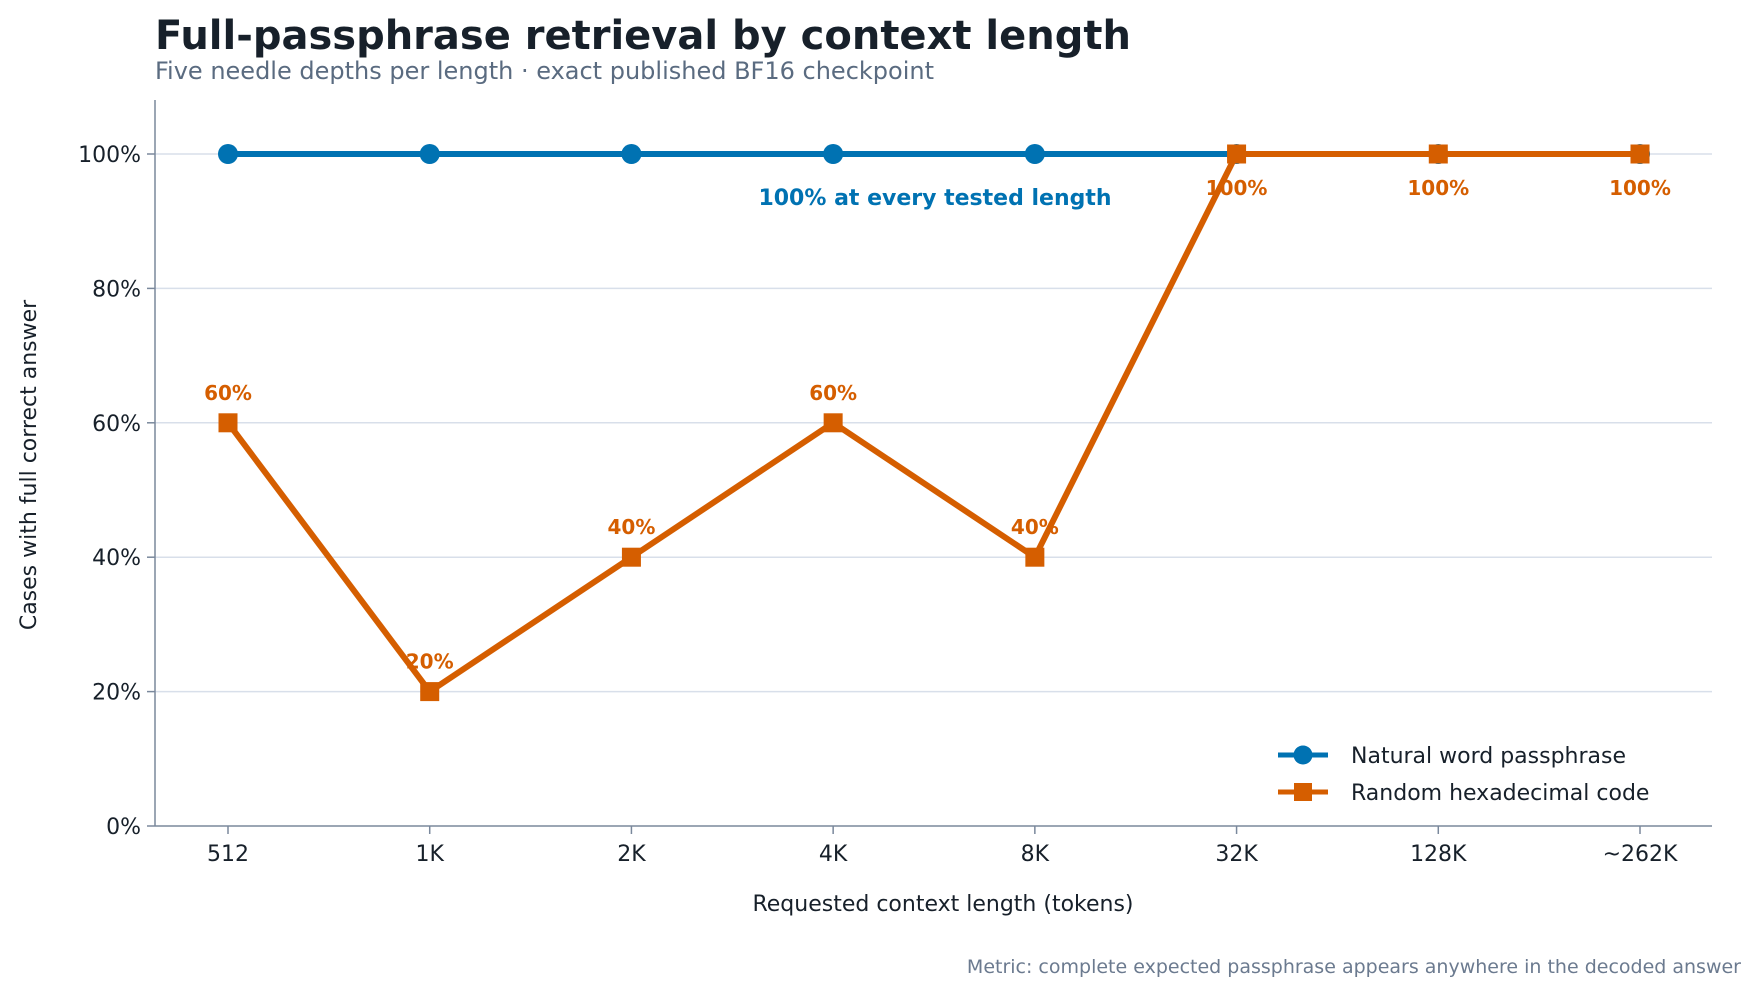  What do you see at coordinates (1303, 755) in the screenshot?
I see `legend-marker-natural` at bounding box center [1303, 755].